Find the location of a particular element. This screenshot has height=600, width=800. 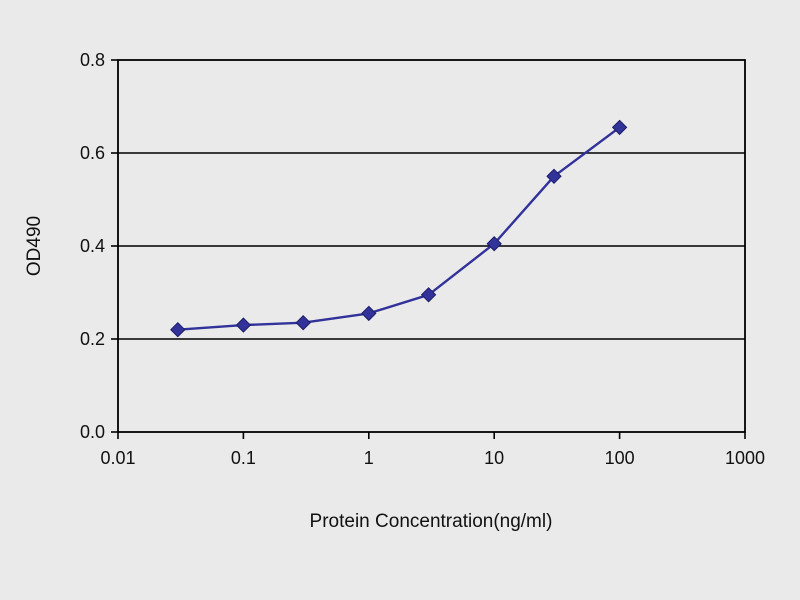

x-axis-label: Protein Concentration(ng/ml) is located at coordinates (431, 521).